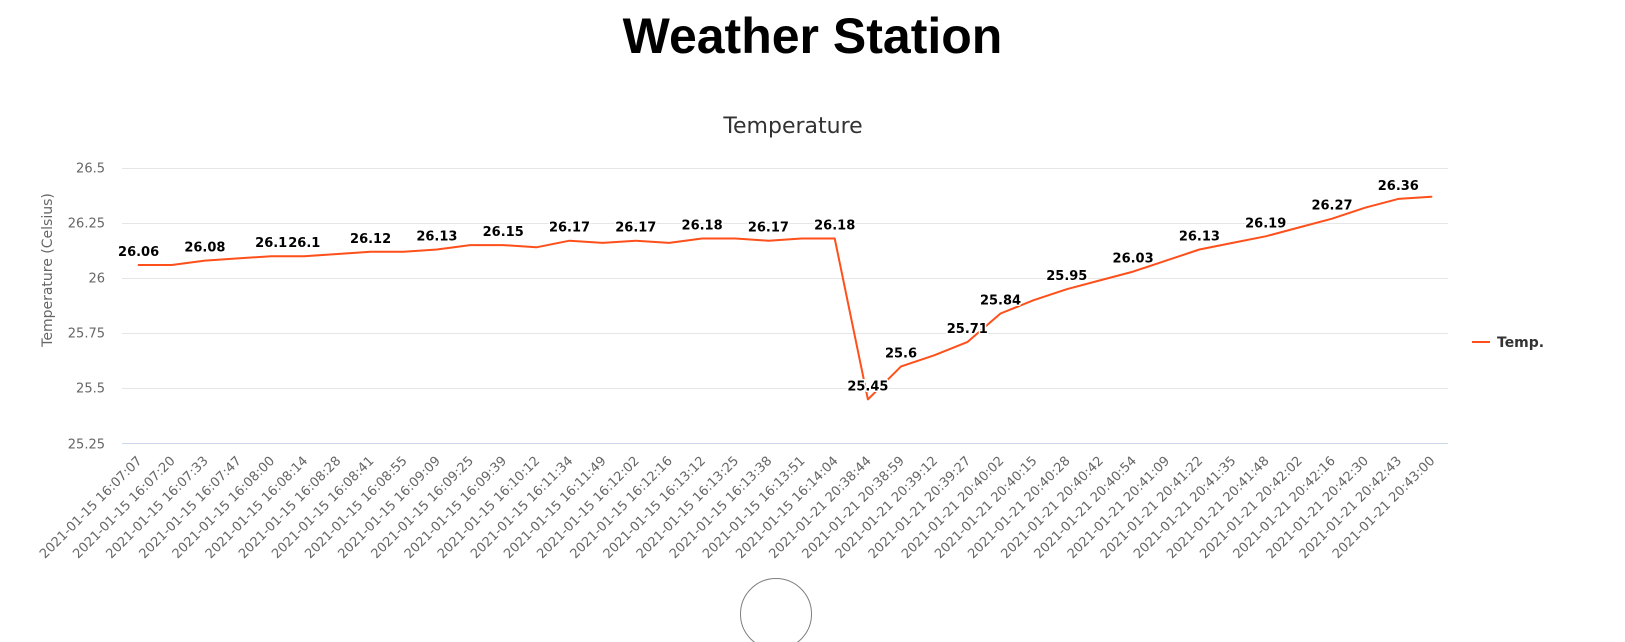  Describe the element at coordinates (86, 445) in the screenshot. I see `y-tick-label: 25.25` at that location.